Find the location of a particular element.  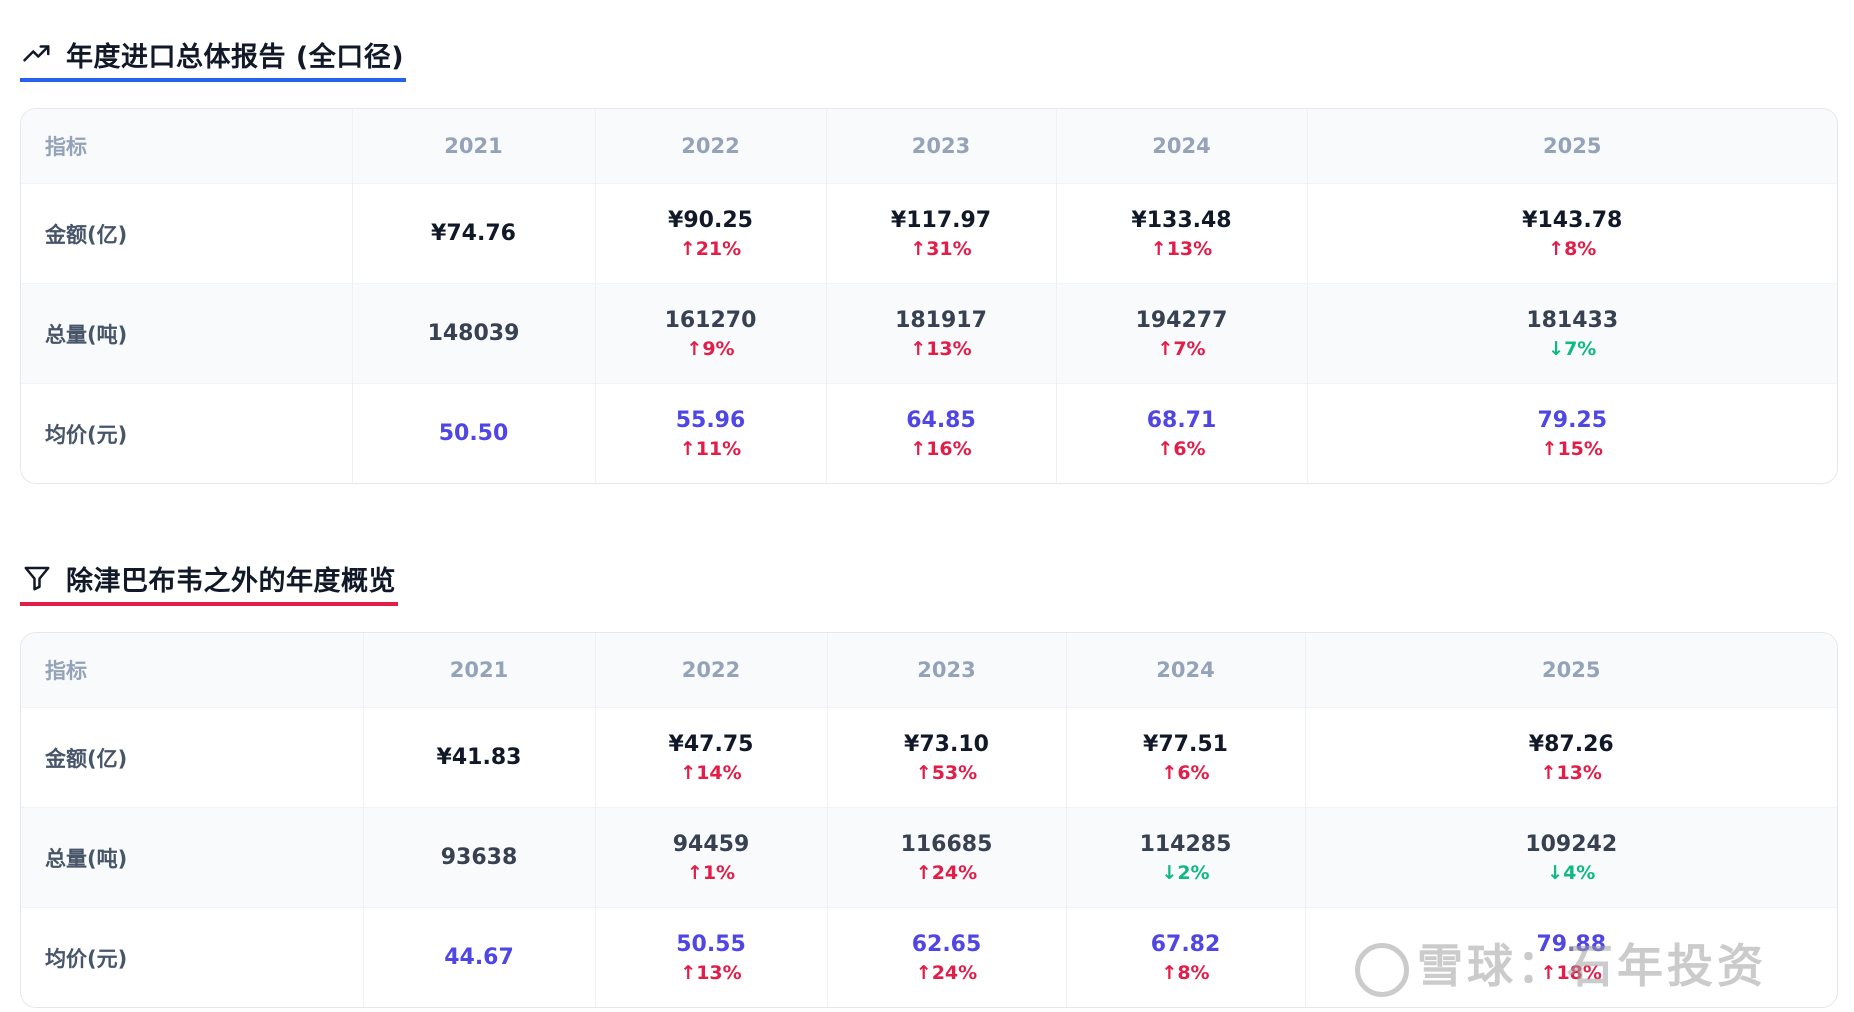

cell-value: 181433 is located at coordinates (1572, 320).